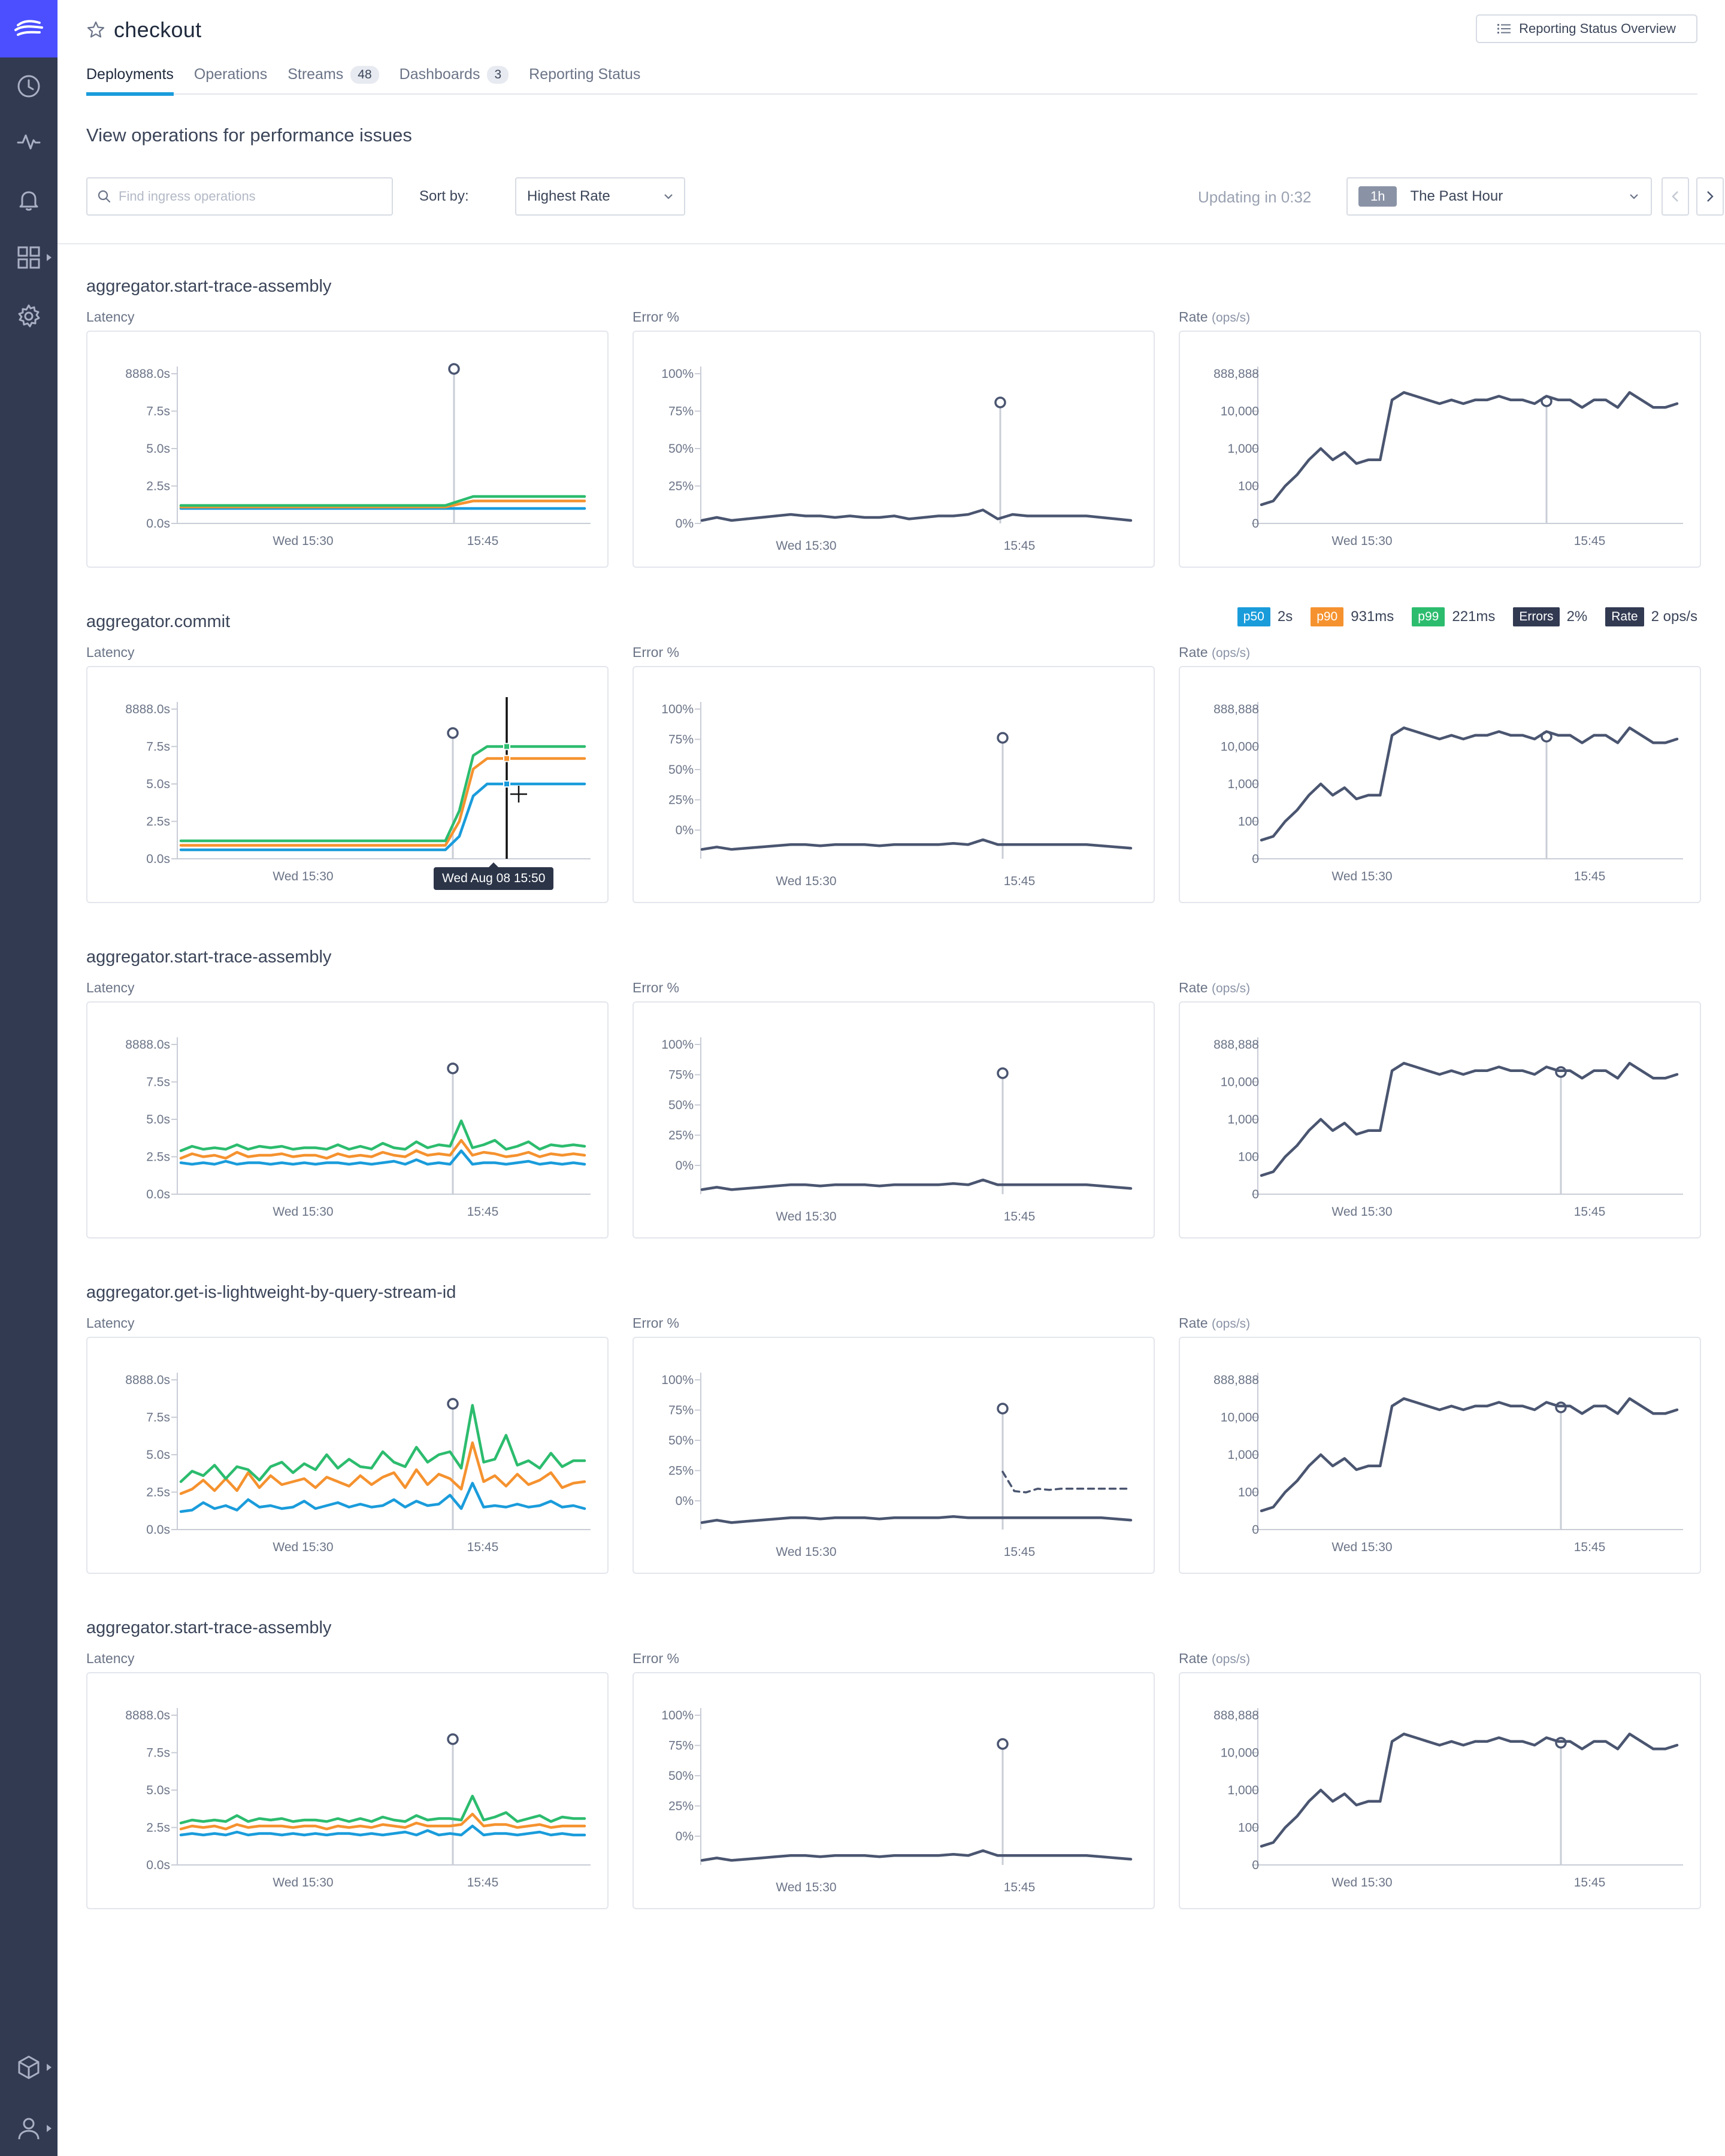 The image size is (1725, 2156). What do you see at coordinates (1193, 987) in the screenshot?
I see `rate-label-text: Rate` at bounding box center [1193, 987].